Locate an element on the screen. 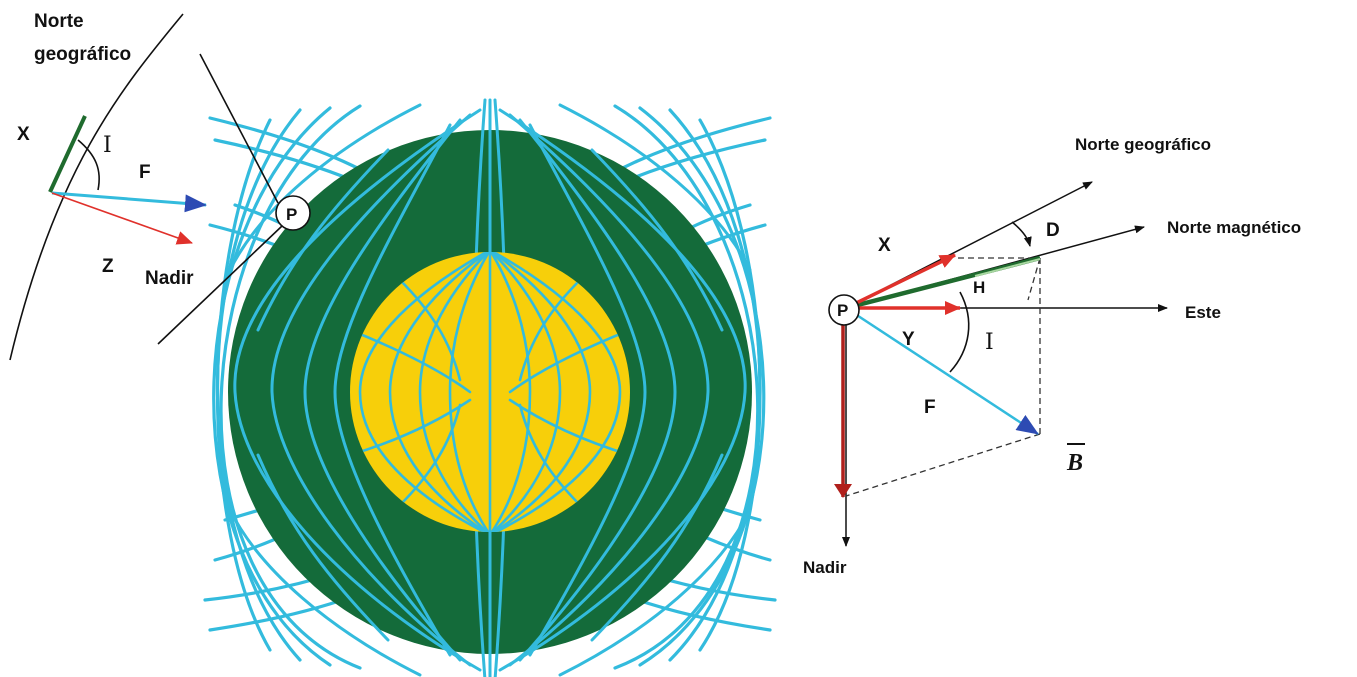  z-label-left: Z is located at coordinates (108, 266).